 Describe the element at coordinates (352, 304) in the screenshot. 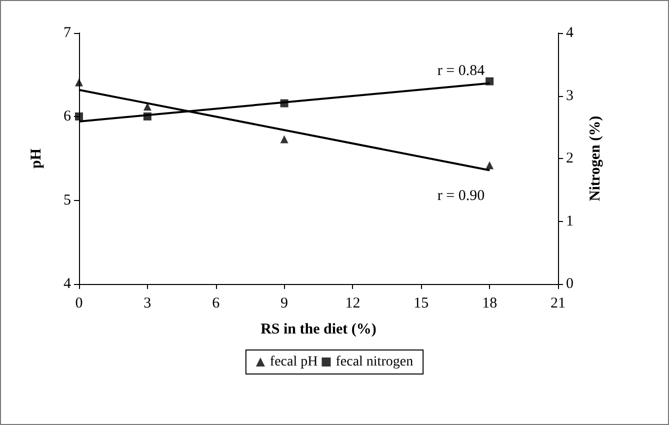

I see `x-tick-label: 12` at that location.